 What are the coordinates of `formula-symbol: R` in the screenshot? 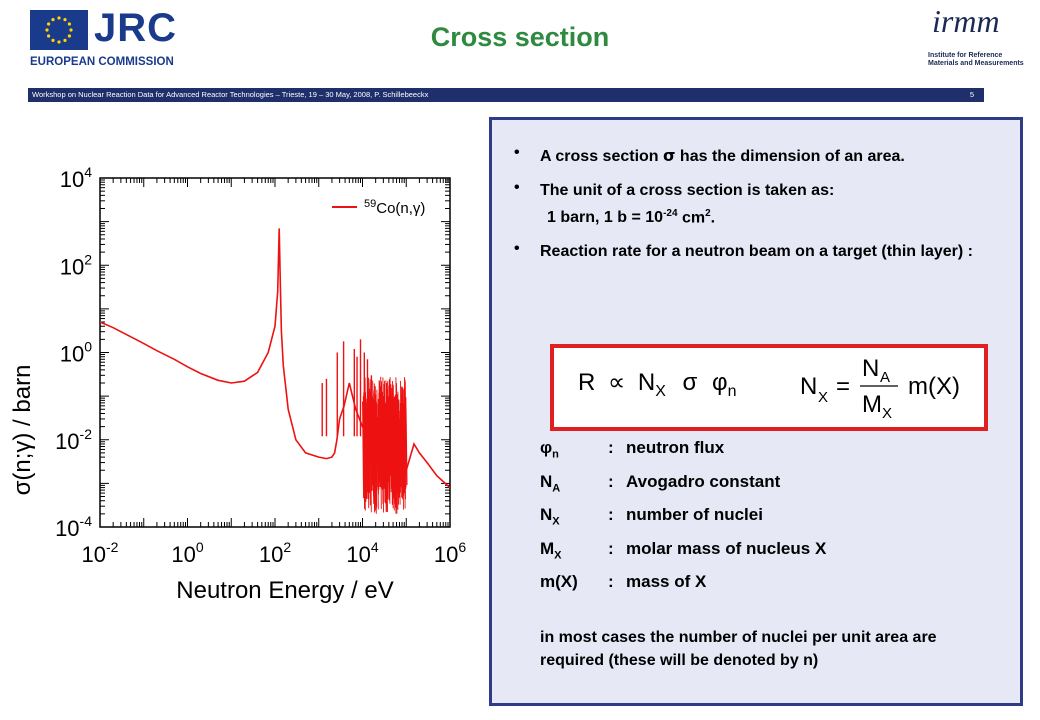 It's located at (587, 382).